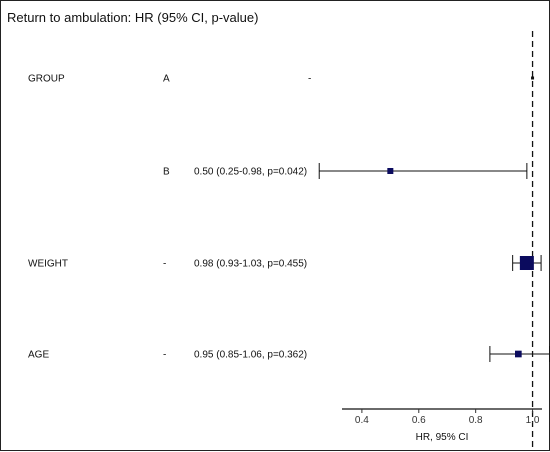 This screenshot has width=550, height=452. I want to click on x-tick-label: 0.8, so click(476, 420).